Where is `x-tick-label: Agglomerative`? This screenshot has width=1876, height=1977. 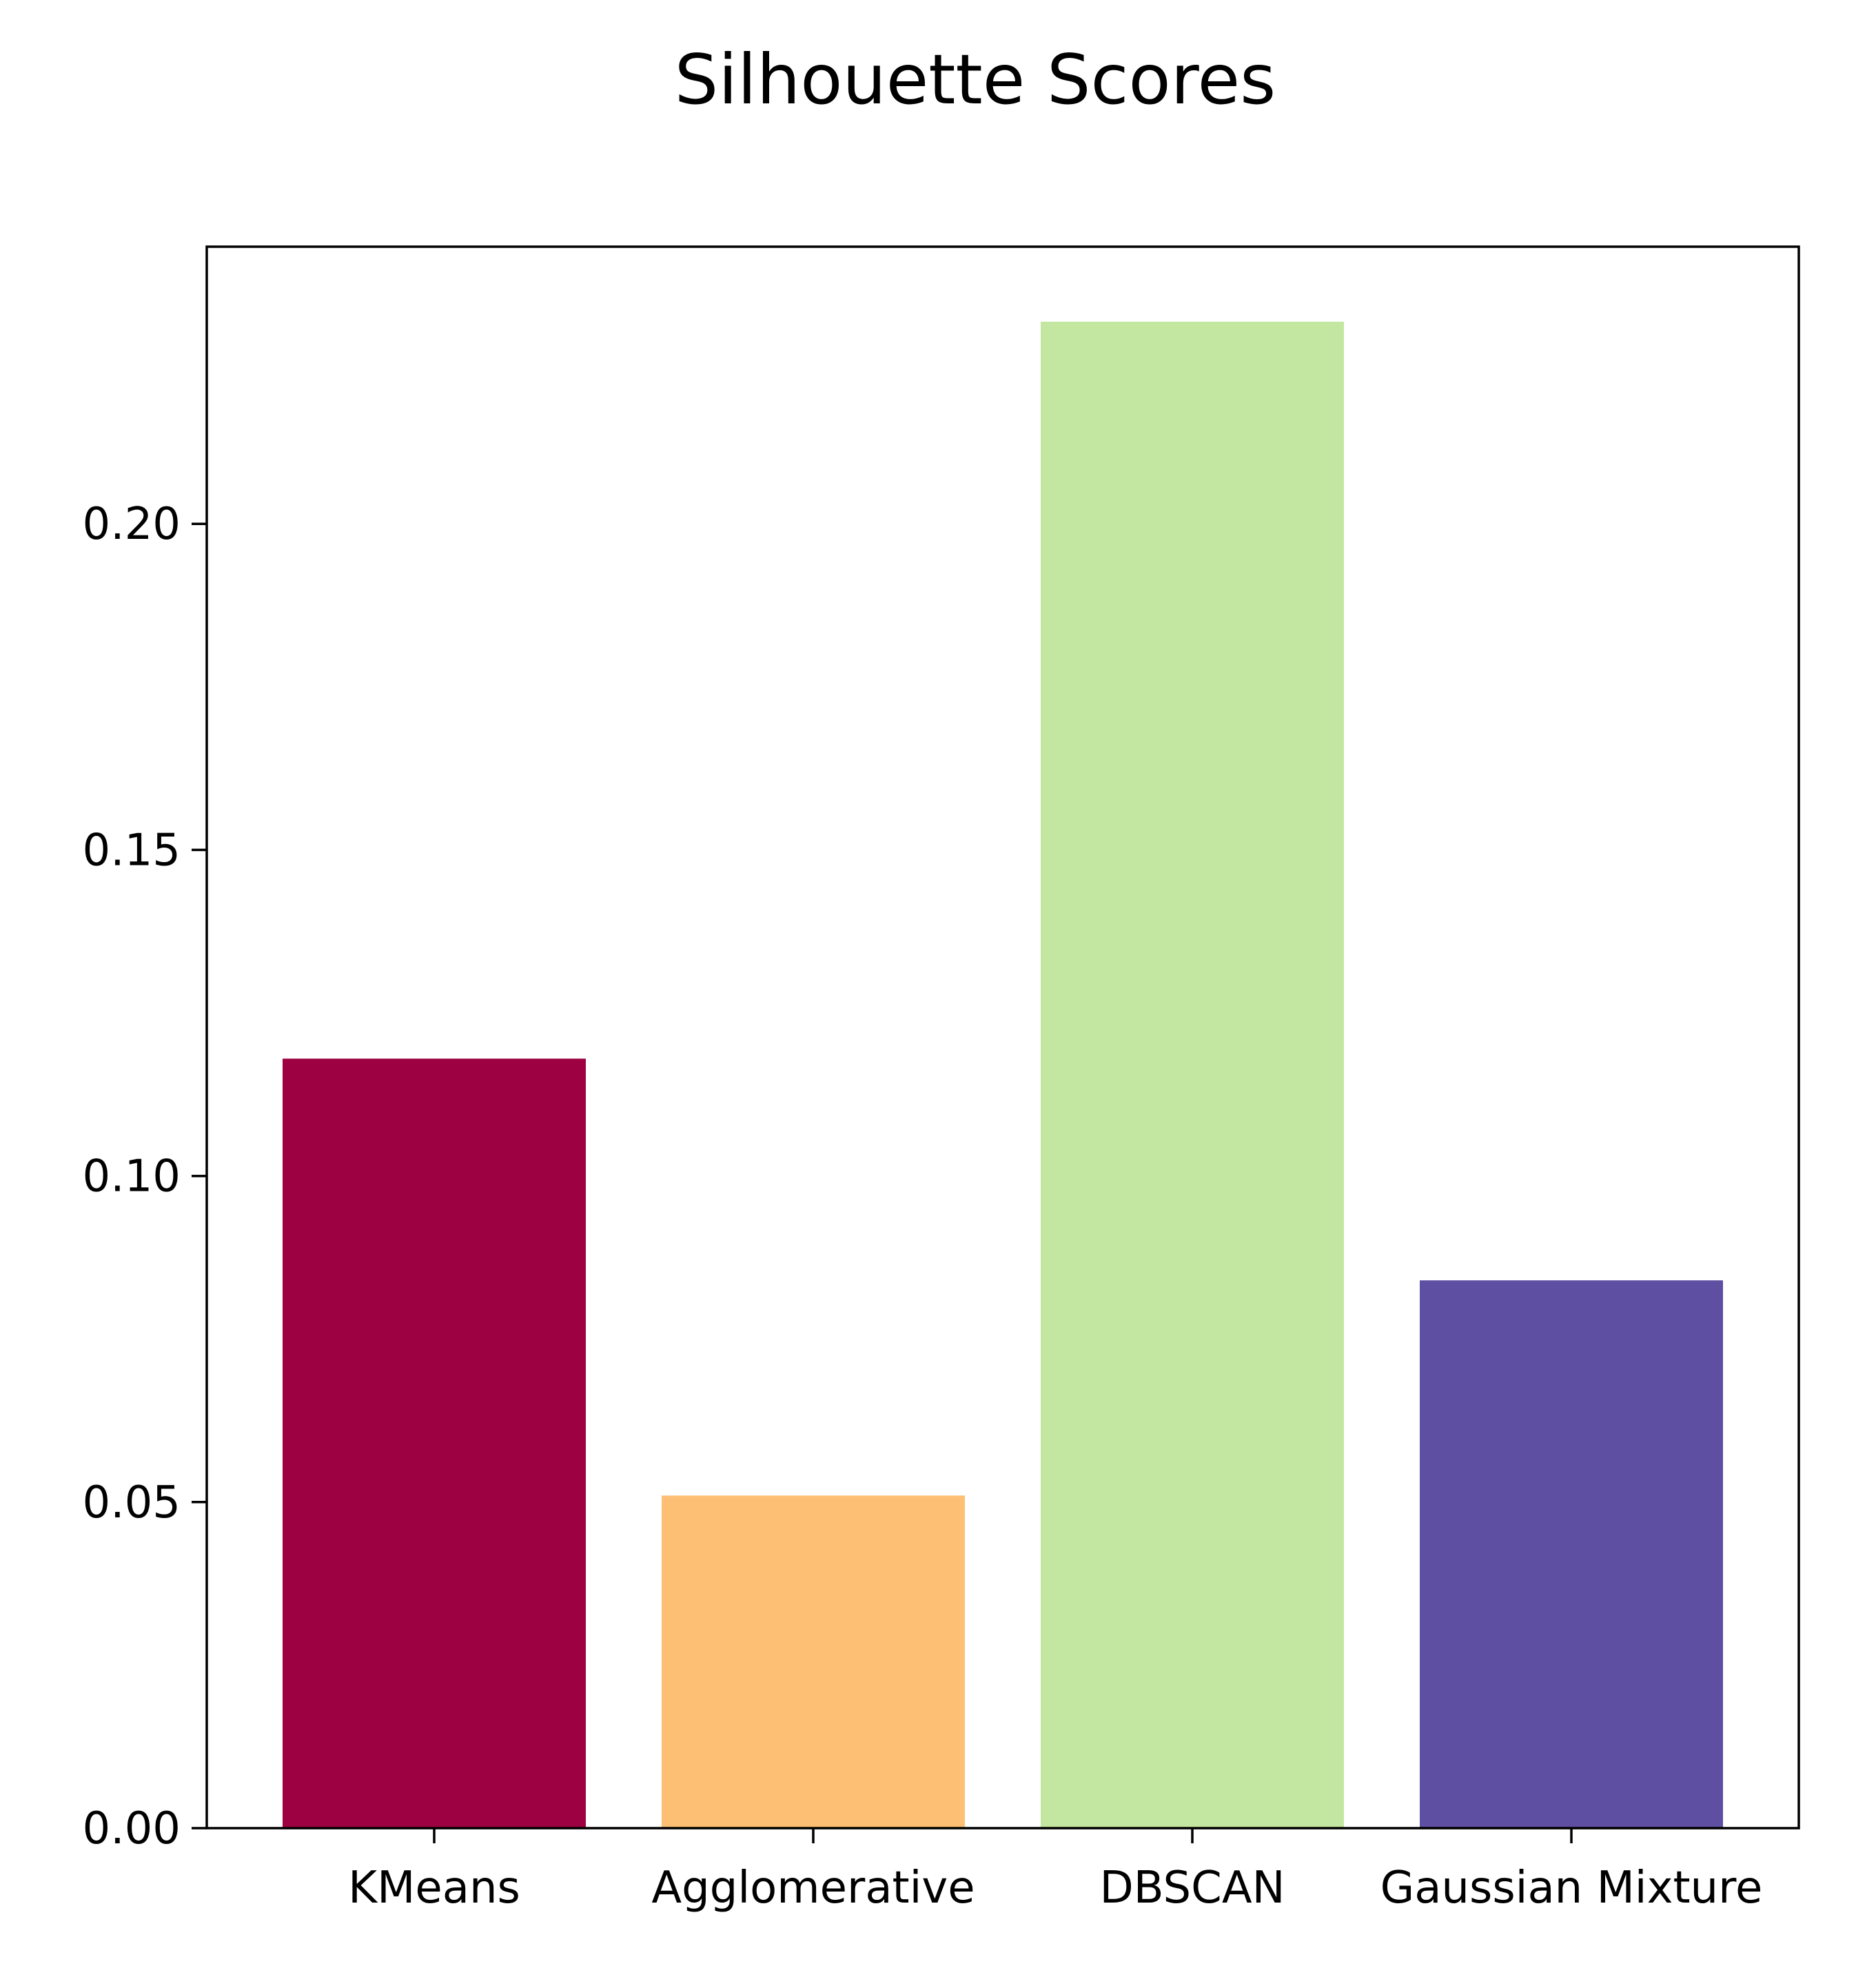
x-tick-label: Agglomerative is located at coordinates (813, 1888).